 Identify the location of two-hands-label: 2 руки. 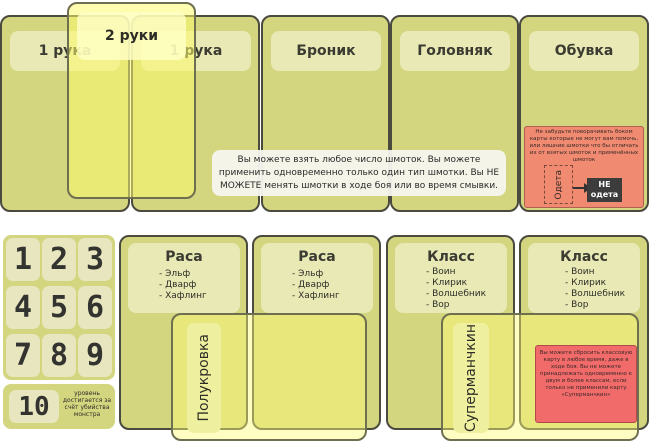
(131, 36).